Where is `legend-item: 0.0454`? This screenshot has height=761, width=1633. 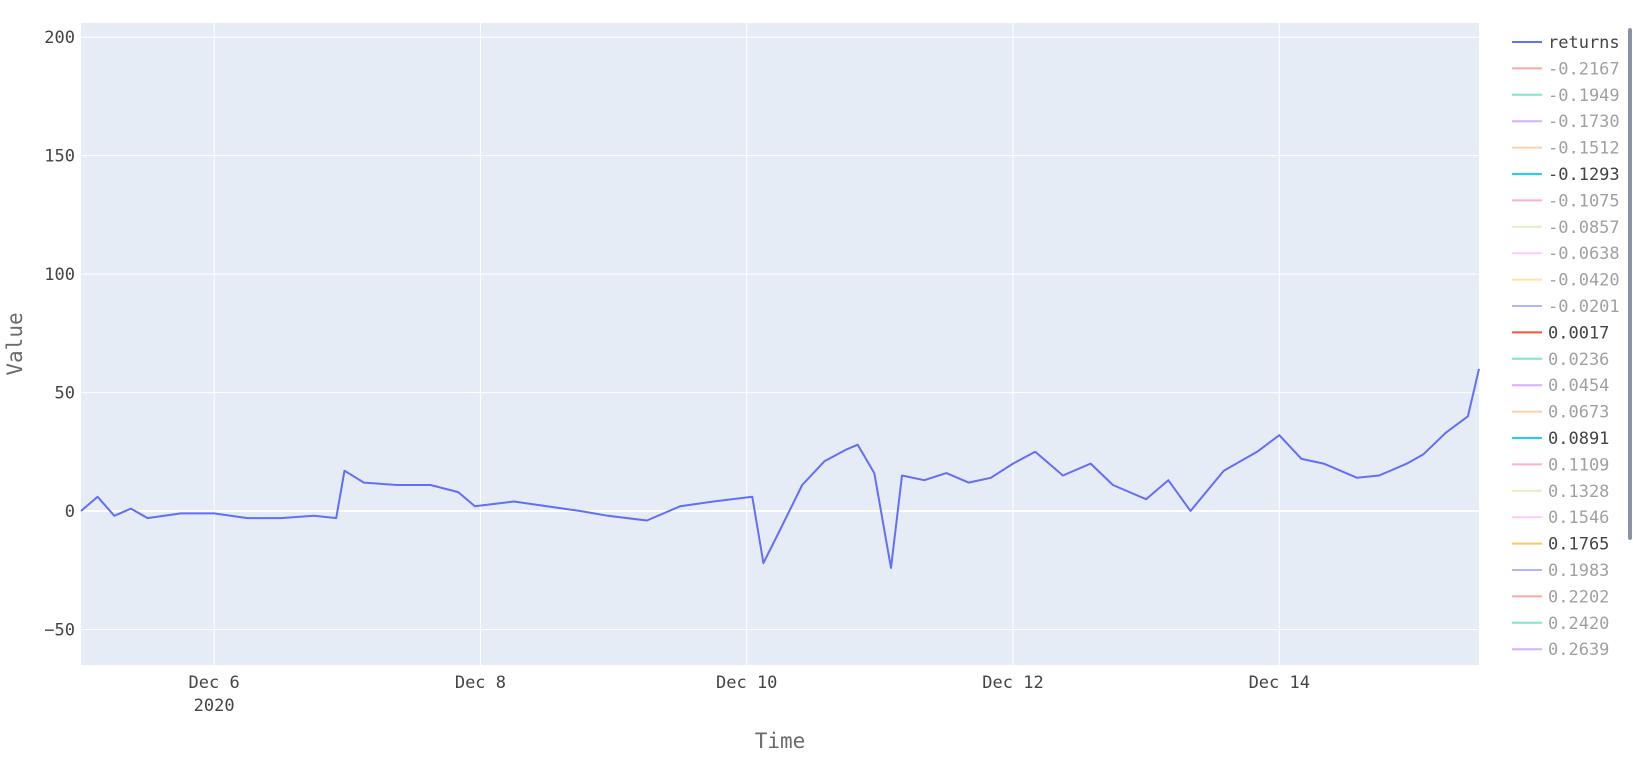
legend-item: 0.0454 is located at coordinates (1560, 386).